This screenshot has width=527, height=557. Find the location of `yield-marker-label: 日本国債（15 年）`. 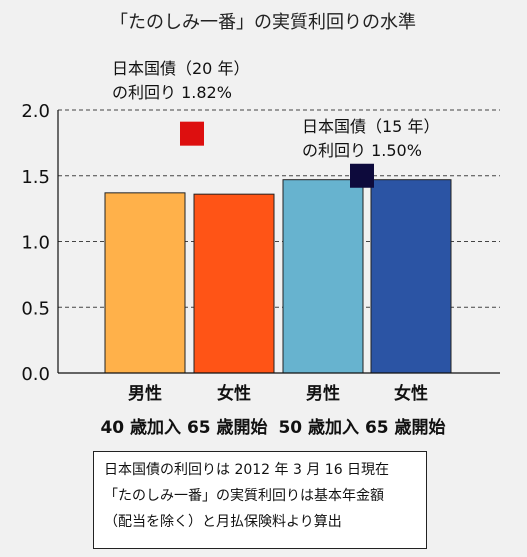

yield-marker-label: 日本国債（15 年） is located at coordinates (370, 126).